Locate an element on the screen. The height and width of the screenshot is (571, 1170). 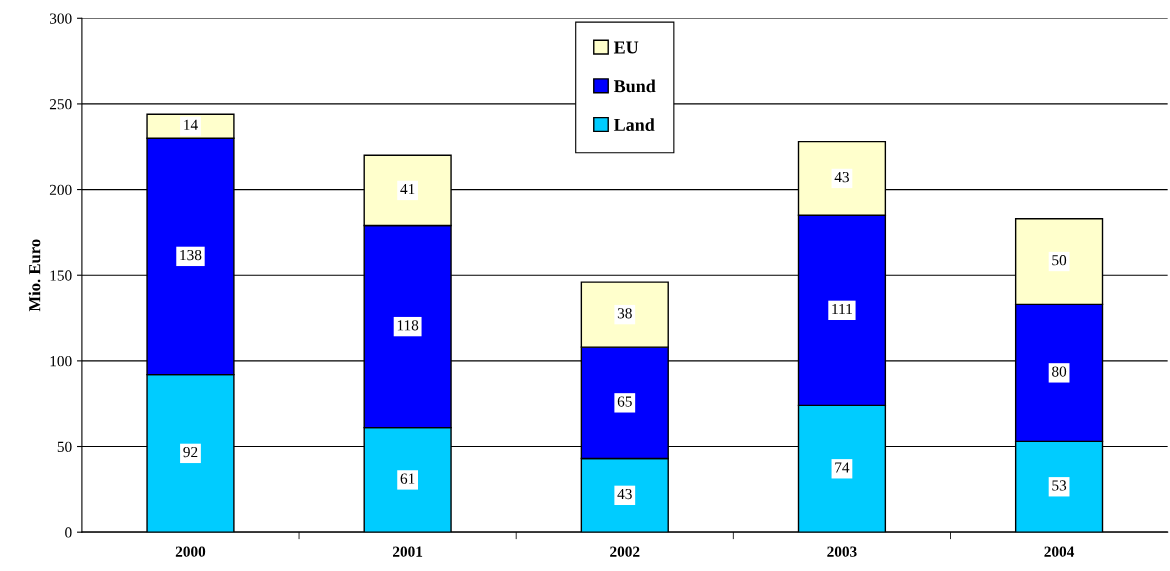
data-label: 74 is located at coordinates (842, 467).